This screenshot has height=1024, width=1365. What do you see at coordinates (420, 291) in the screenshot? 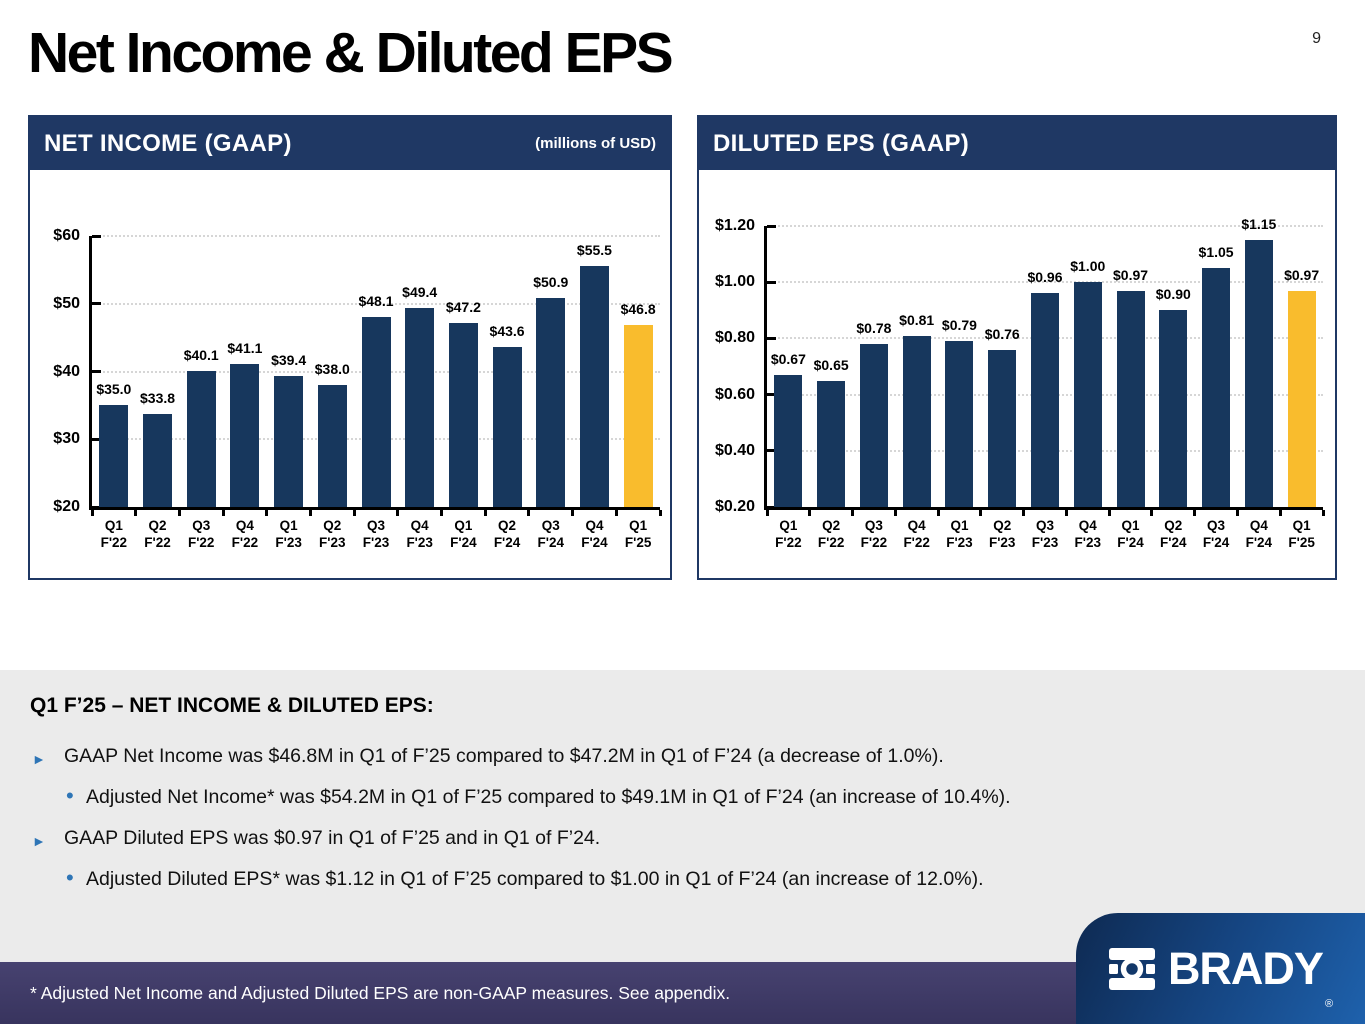
I see `bar-value-label: $49.4` at bounding box center [420, 291].